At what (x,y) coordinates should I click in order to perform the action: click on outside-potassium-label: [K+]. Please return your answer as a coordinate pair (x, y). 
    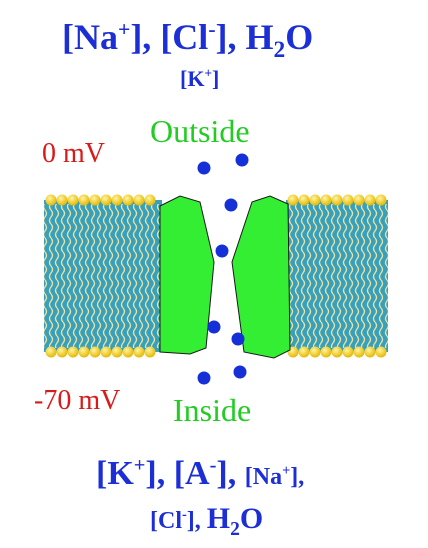
    Looking at the image, I should click on (200, 78).